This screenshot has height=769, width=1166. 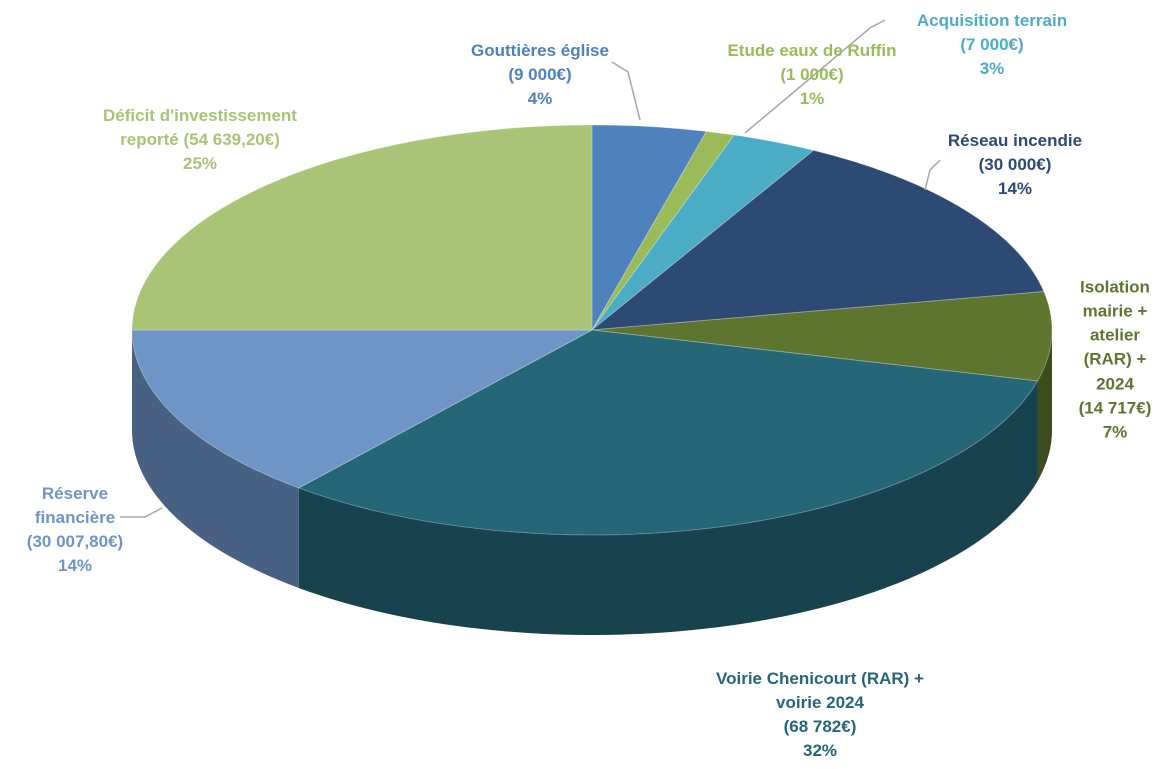 I want to click on slice-label: Etude eaux de Ruffin (1 000€) 1%, so click(x=812, y=75).